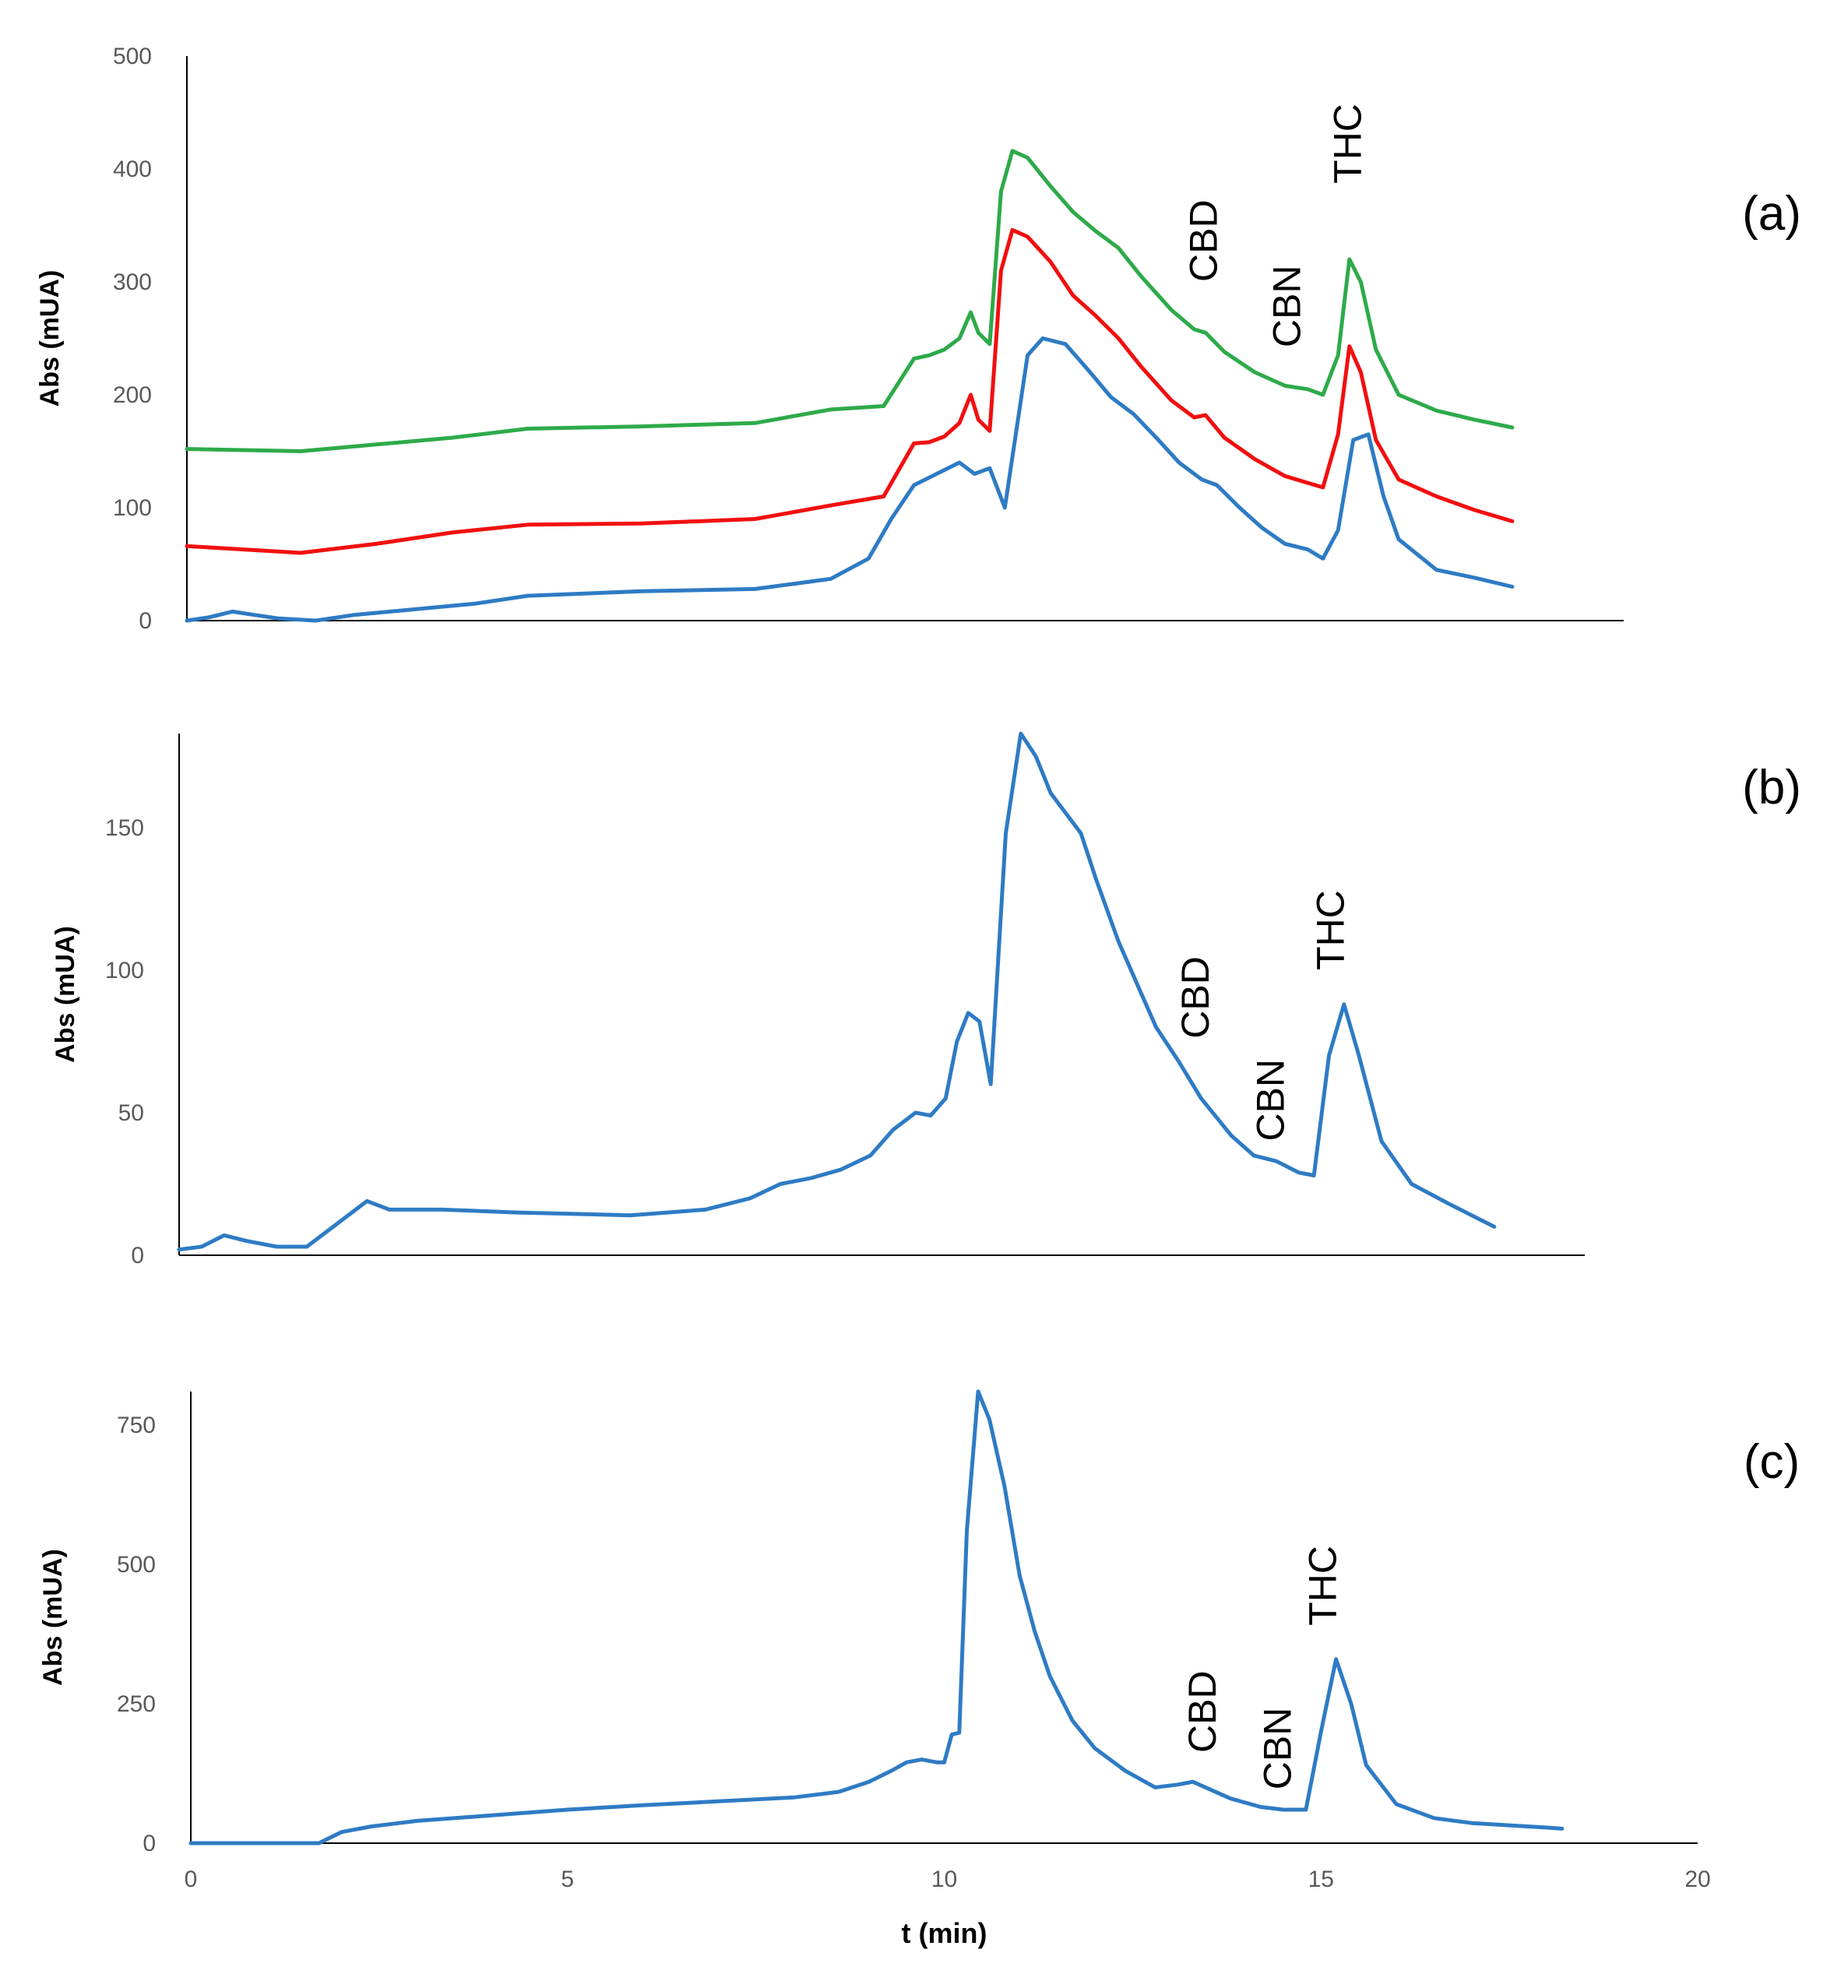 This screenshot has height=1988, width=1848. What do you see at coordinates (945, 1933) in the screenshot?
I see `x-axis-label: t (min)` at bounding box center [945, 1933].